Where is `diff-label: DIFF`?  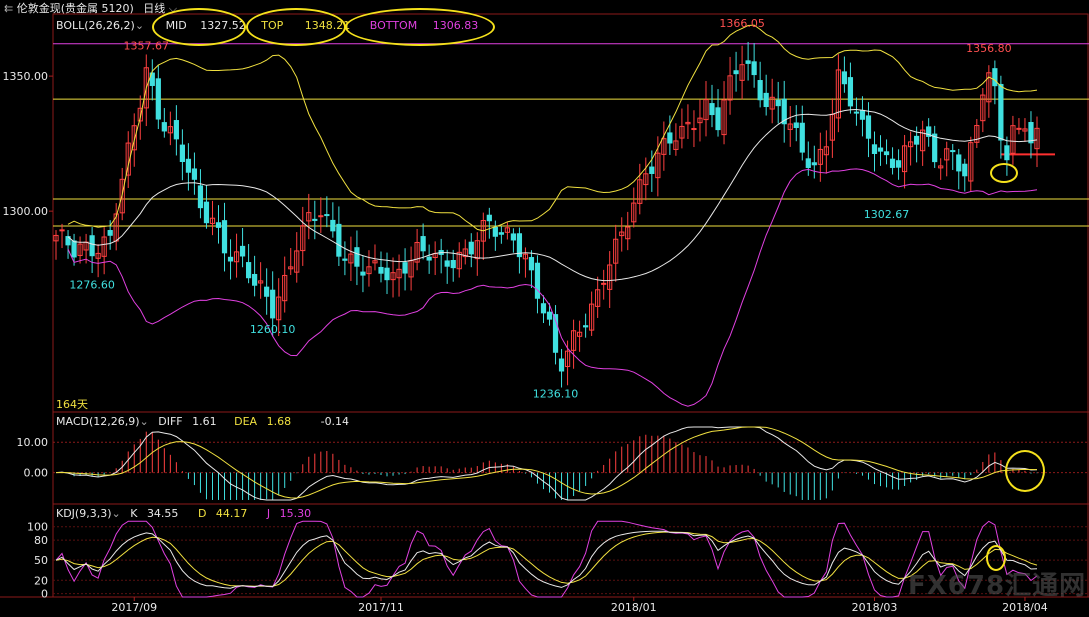 diff-label: DIFF is located at coordinates (170, 421).